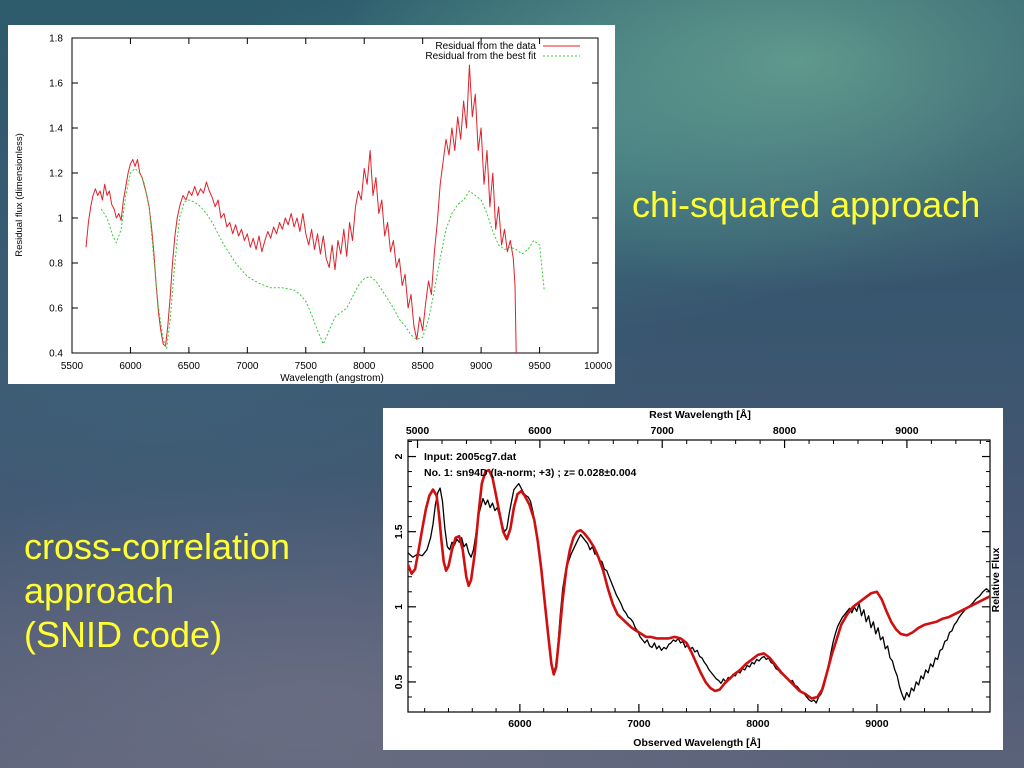  Describe the element at coordinates (157, 546) in the screenshot. I see `caption-line: cross-correlation` at that location.